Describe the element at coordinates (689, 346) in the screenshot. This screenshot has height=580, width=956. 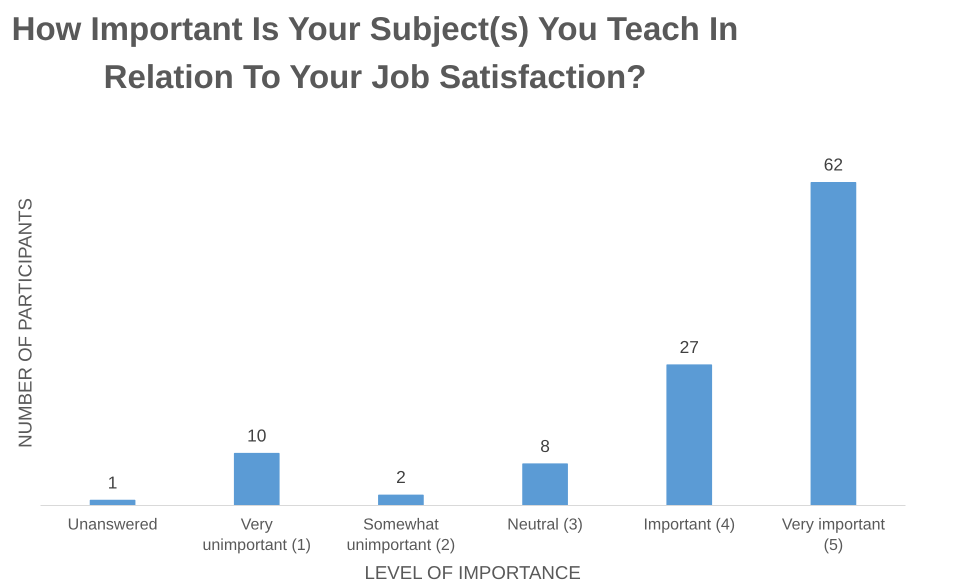
I see `data-label: 27` at that location.